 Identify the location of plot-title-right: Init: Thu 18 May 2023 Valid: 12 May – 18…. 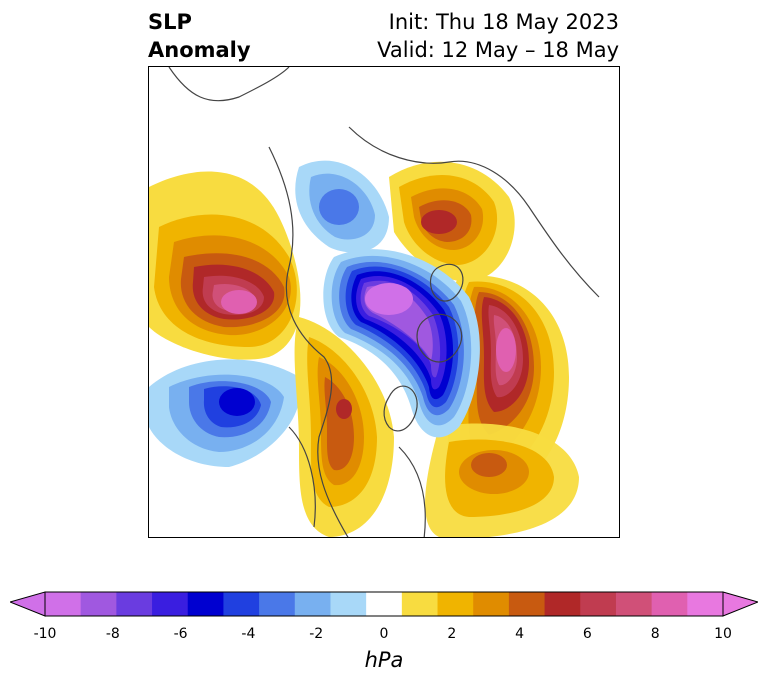
(498, 36).